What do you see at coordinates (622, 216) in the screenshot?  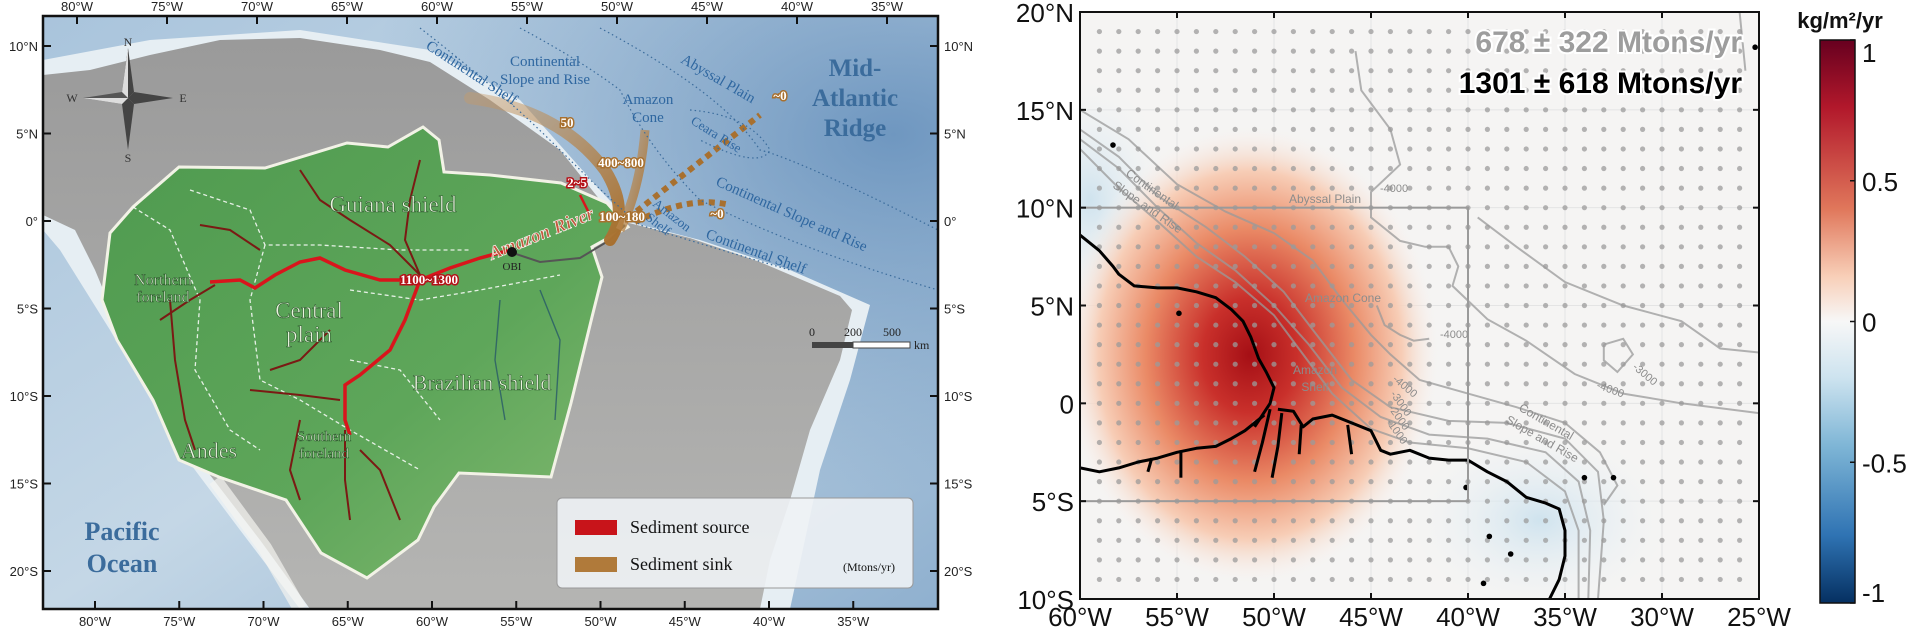 I see `flux-100-180: 100~180` at bounding box center [622, 216].